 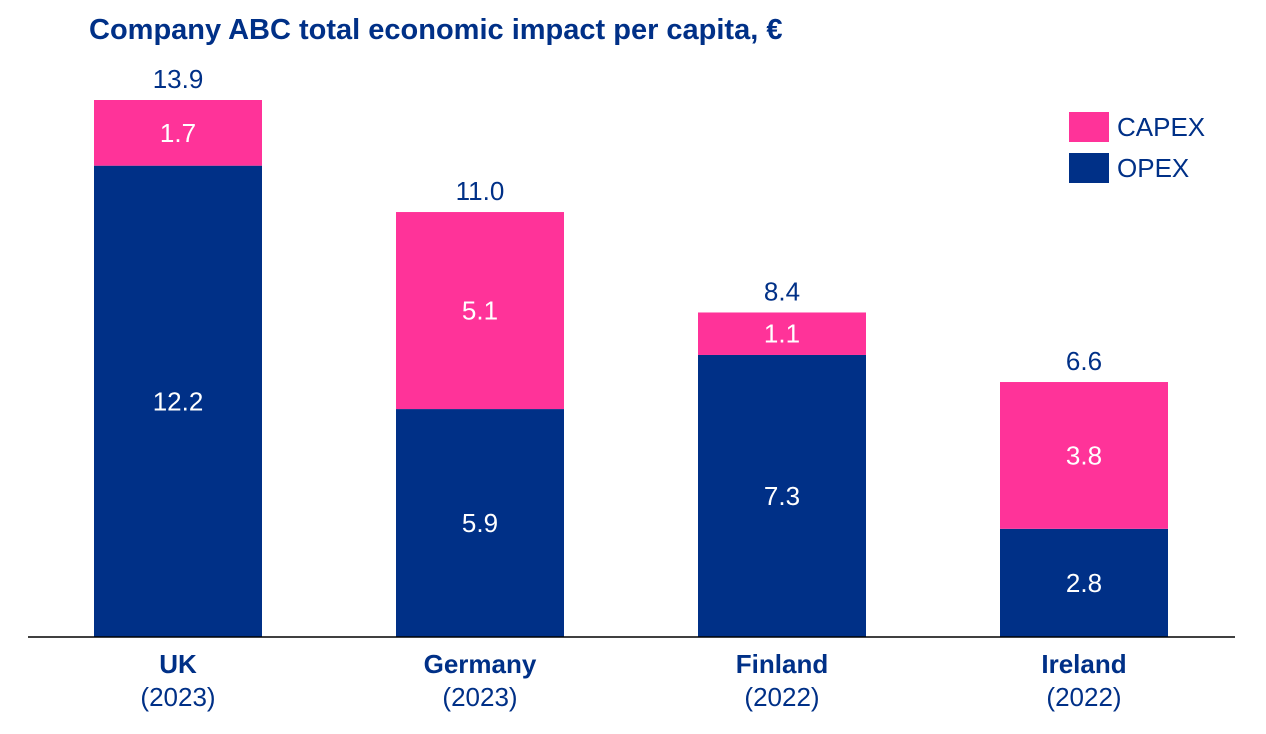 What do you see at coordinates (1083, 664) in the screenshot?
I see `tick-label-ireland: Ireland` at bounding box center [1083, 664].